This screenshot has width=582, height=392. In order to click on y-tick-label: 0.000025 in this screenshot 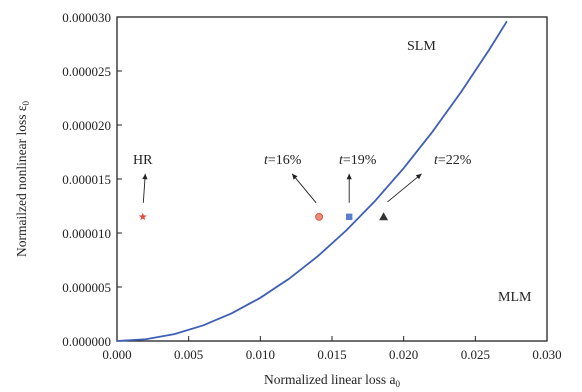, I will do `click(86, 71)`.